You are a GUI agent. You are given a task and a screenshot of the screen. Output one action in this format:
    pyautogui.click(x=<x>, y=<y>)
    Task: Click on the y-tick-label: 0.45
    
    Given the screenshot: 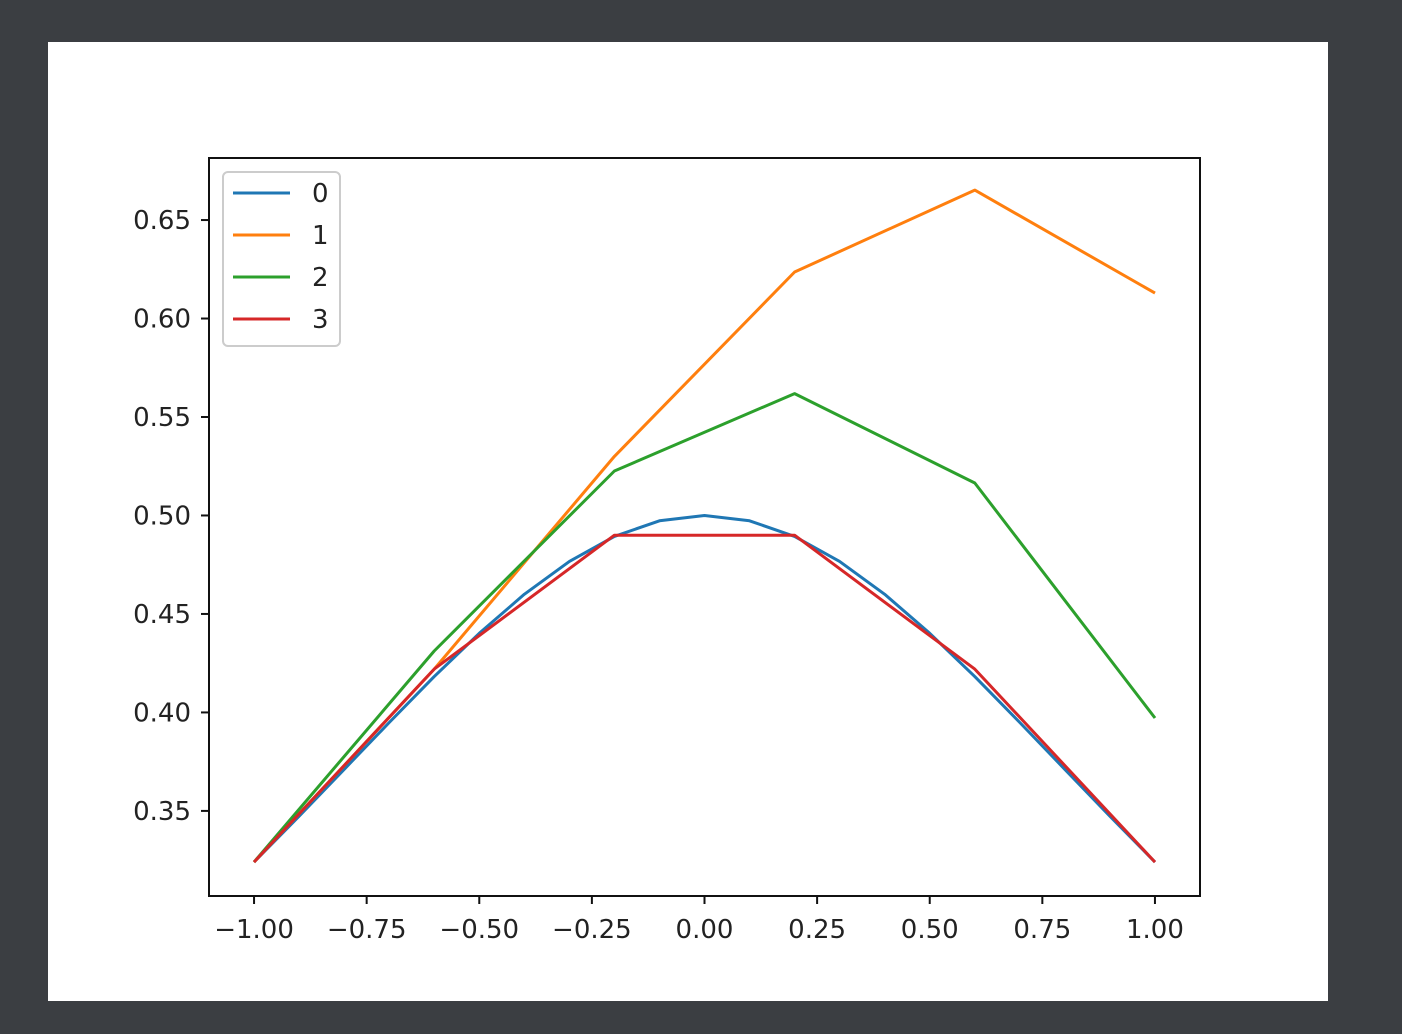 What is the action you would take?
    pyautogui.click(x=162, y=615)
    